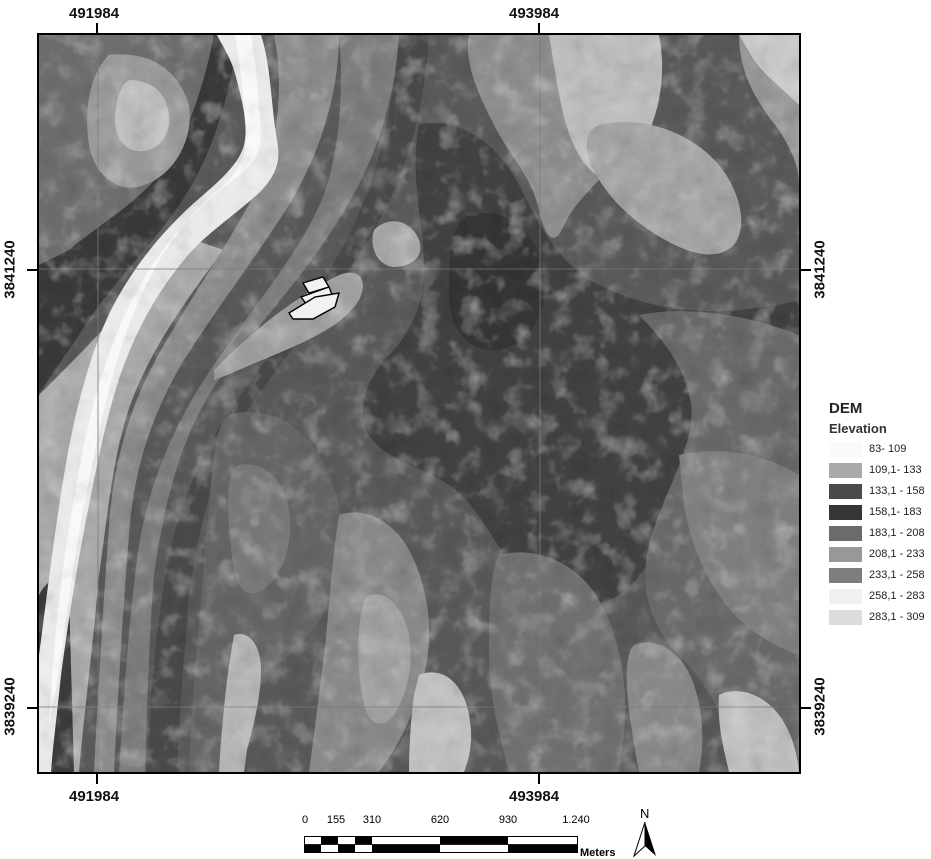 The width and height of the screenshot is (931, 859). Describe the element at coordinates (888, 449) in the screenshot. I see `legend-label: 83- 109` at that location.